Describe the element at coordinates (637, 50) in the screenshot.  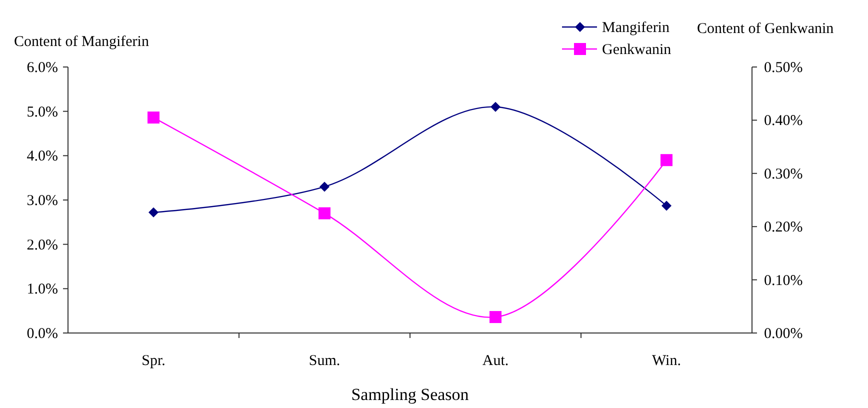
I see `legend-label: Genkwanin` at that location.